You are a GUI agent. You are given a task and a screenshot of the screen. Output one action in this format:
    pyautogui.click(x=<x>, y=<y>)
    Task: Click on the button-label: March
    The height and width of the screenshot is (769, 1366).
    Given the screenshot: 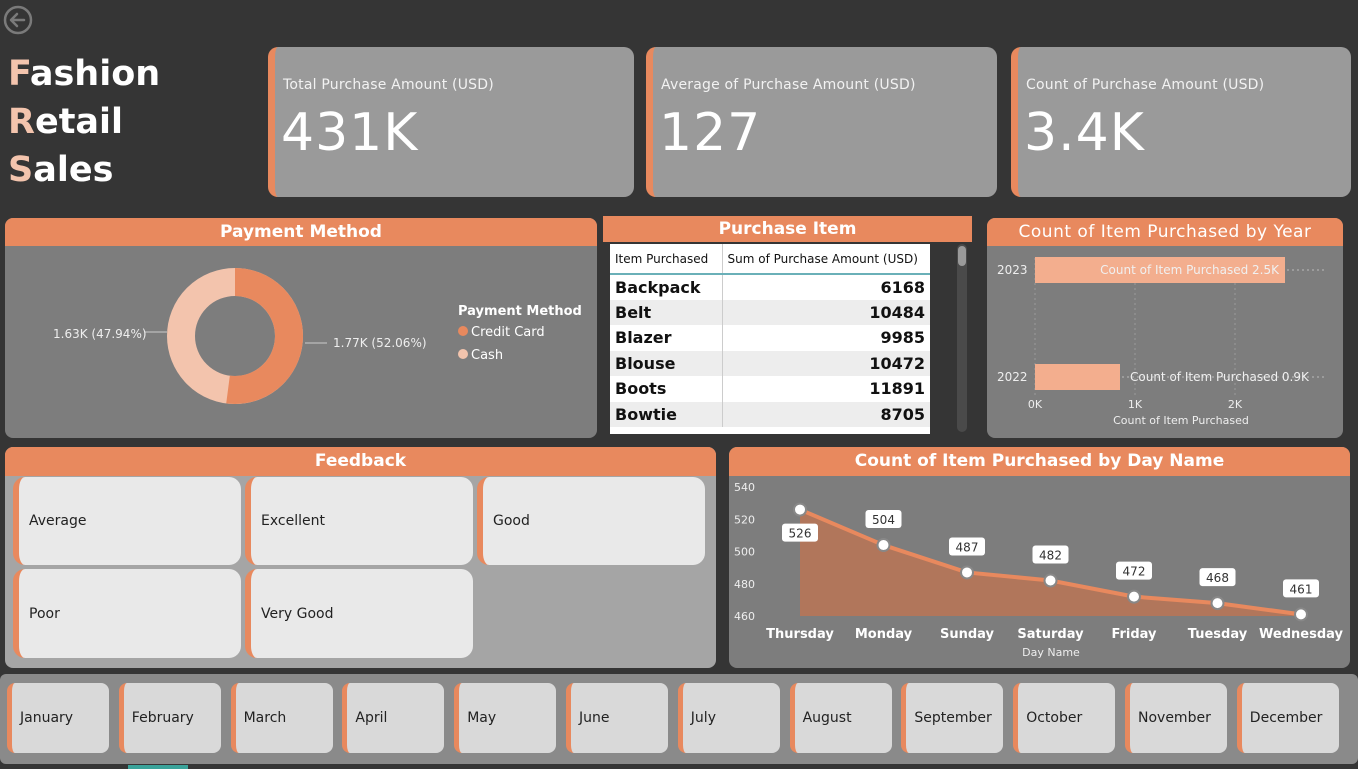 What is the action you would take?
    pyautogui.click(x=265, y=718)
    